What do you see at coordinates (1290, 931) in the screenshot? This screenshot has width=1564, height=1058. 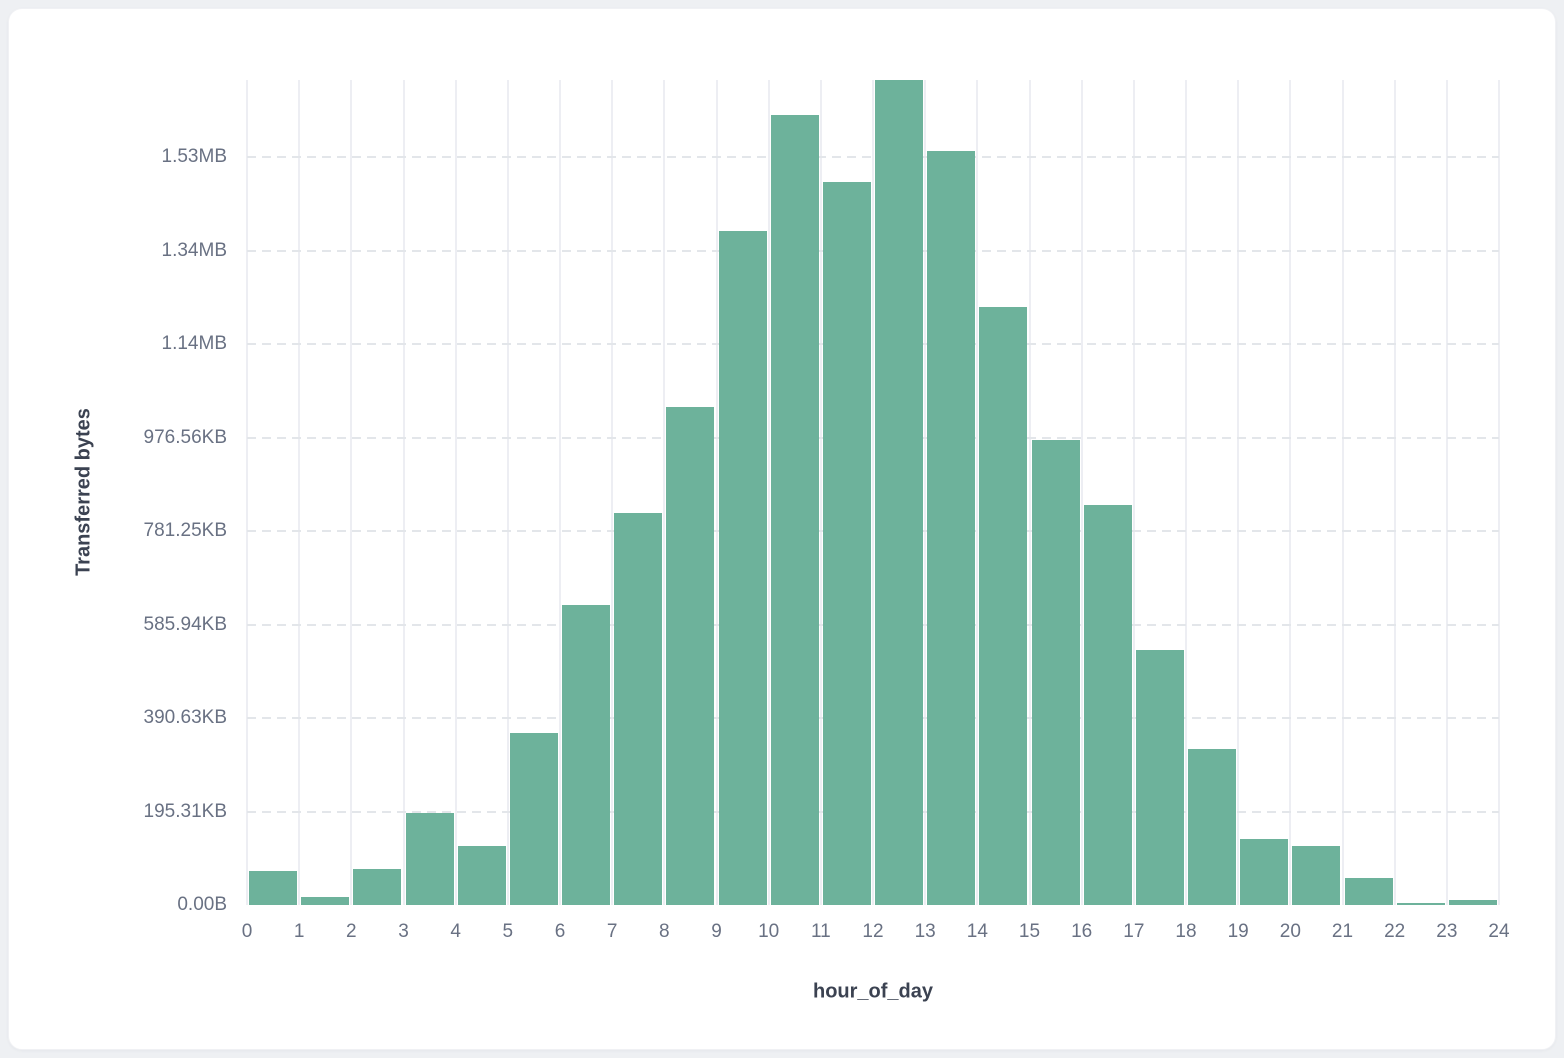 I see `x-tick-label: 20` at bounding box center [1290, 931].